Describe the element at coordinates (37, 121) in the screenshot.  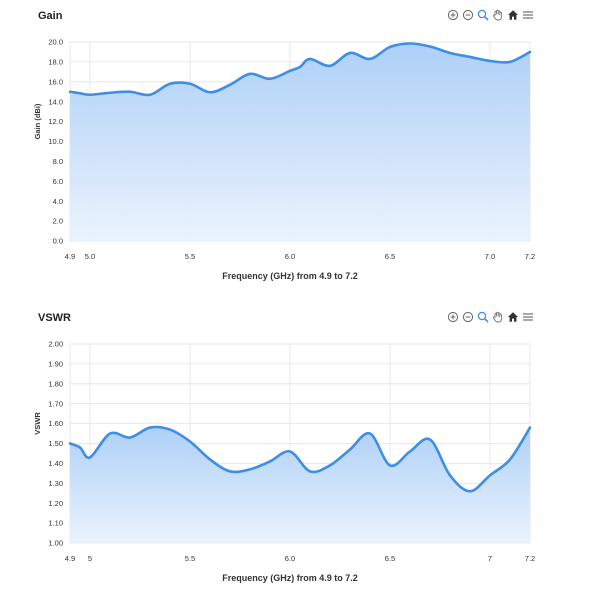
I see `y-axis-label: Gain (dBi)` at that location.